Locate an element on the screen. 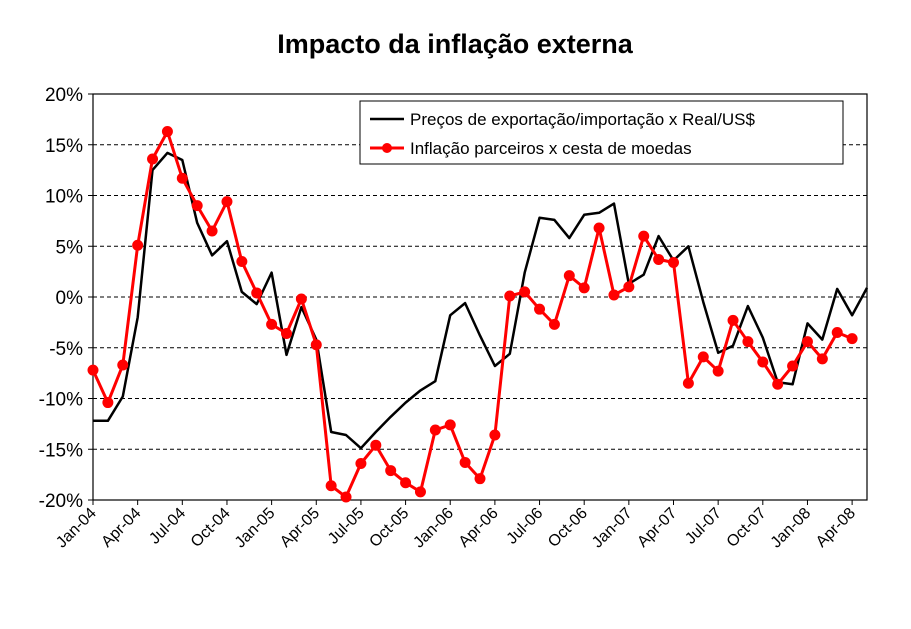 Image resolution: width=911 pixels, height=629 pixels. x-tick-label: Apr-04 is located at coordinates (121, 528).